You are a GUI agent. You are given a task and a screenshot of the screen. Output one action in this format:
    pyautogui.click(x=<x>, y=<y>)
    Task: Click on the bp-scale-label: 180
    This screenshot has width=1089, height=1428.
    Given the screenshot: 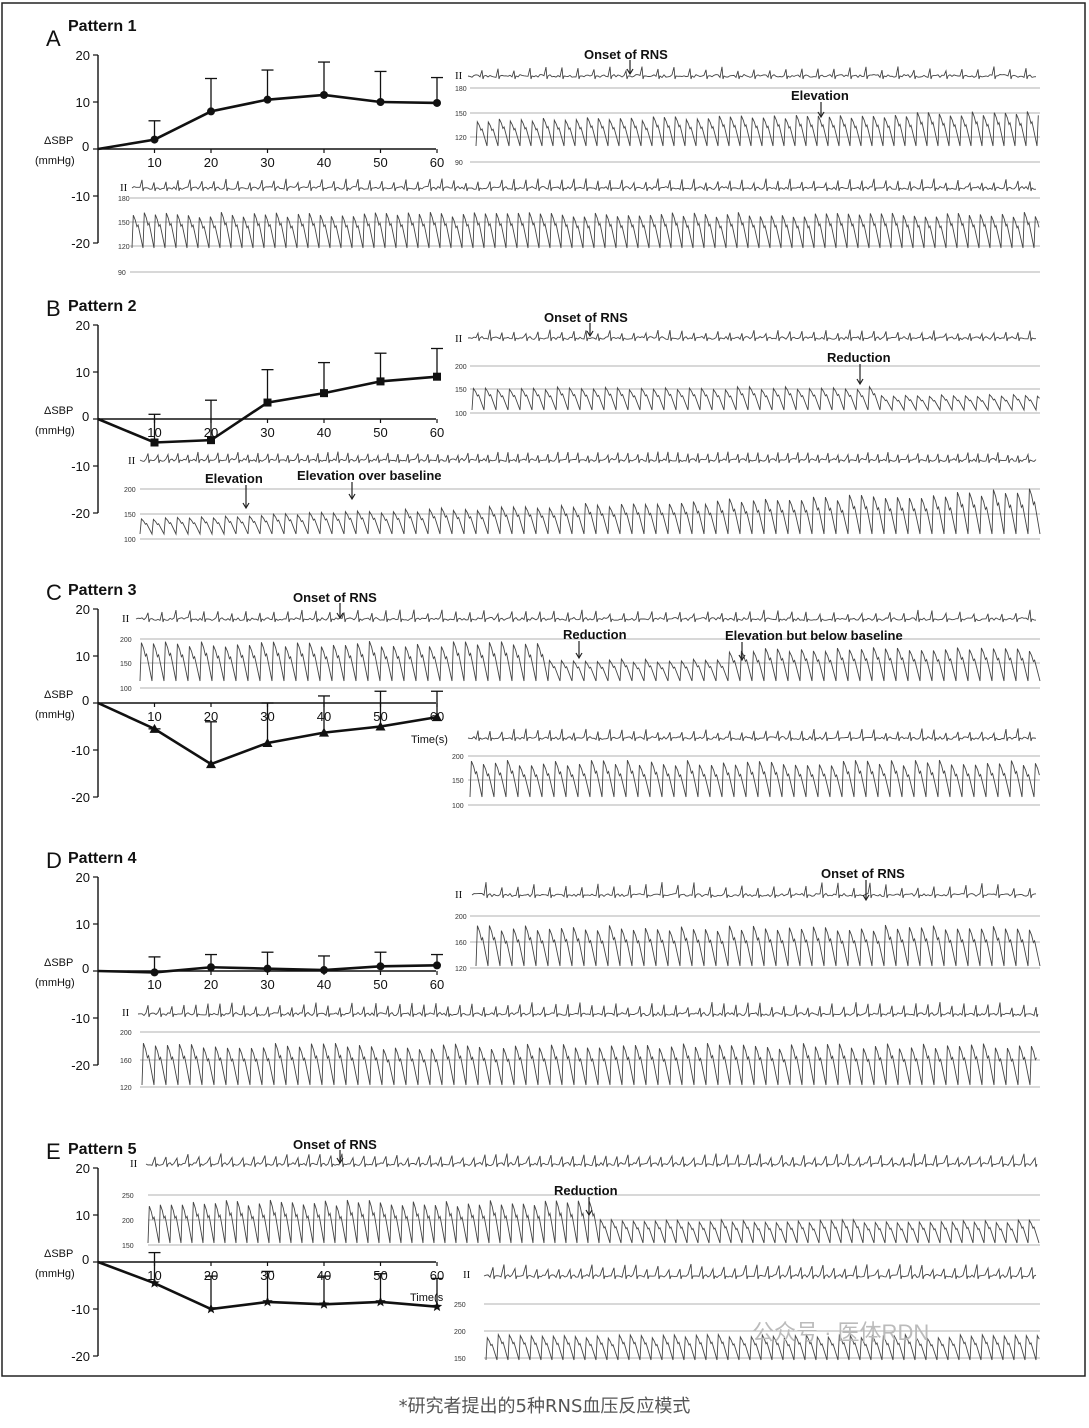 What is the action you would take?
    pyautogui.click(x=124, y=199)
    